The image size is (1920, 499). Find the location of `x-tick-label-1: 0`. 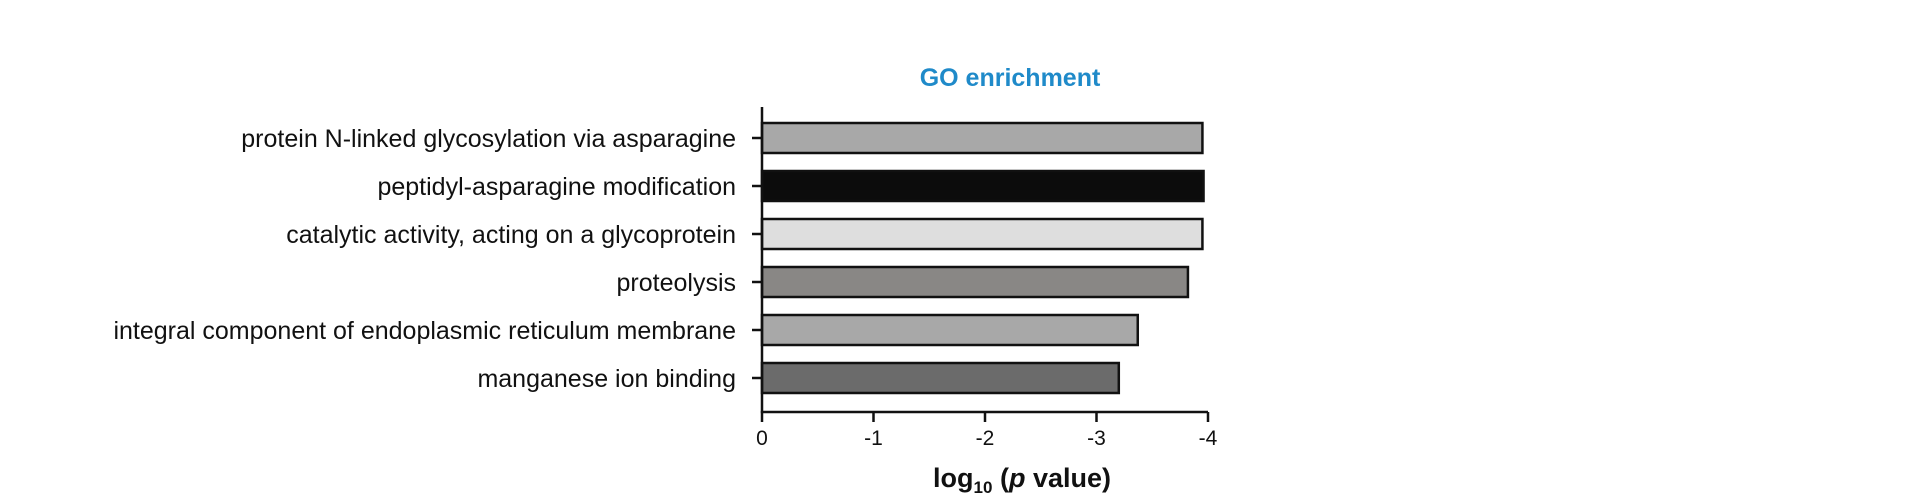

x-tick-label-1: 0 is located at coordinates (762, 438).